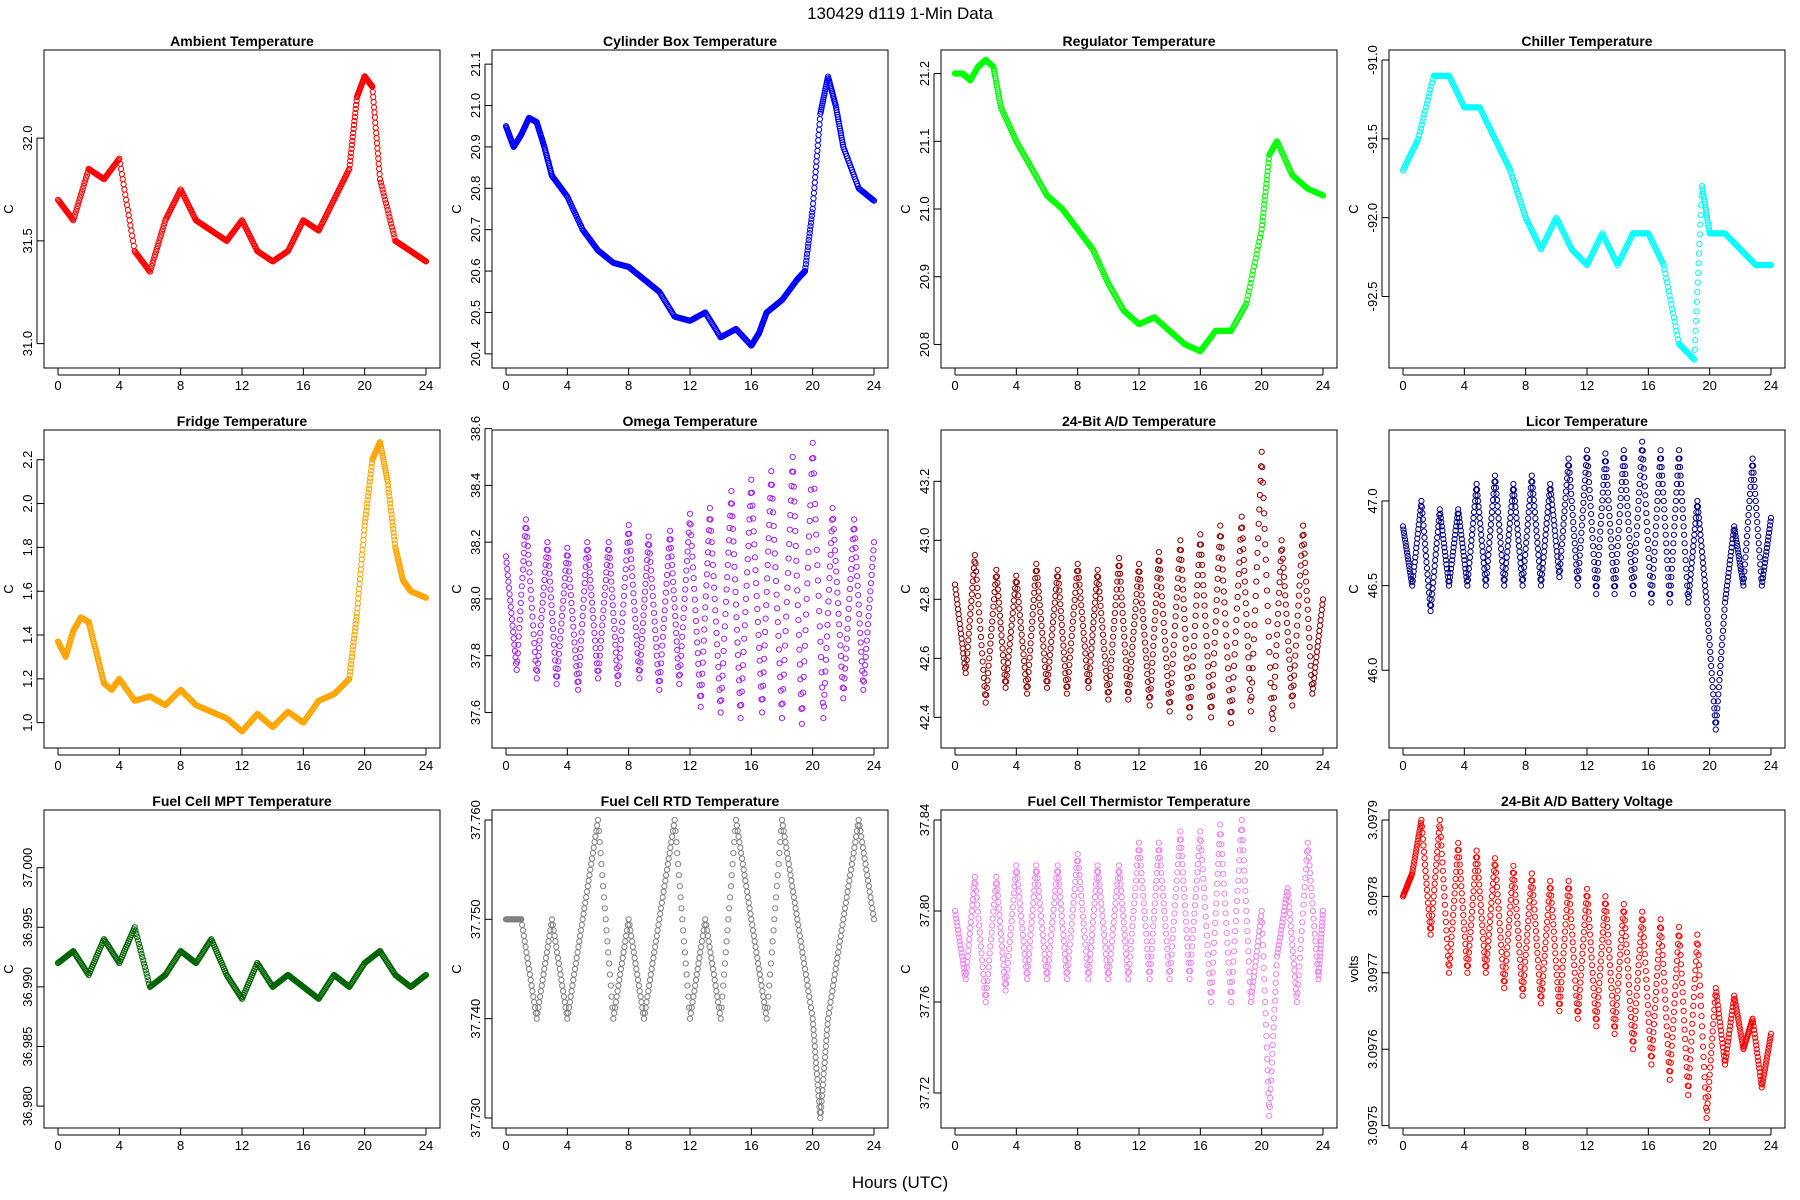 This screenshot has width=1800, height=1200. What do you see at coordinates (27, 460) in the screenshot?
I see `y-tick-label: 2.2` at bounding box center [27, 460].